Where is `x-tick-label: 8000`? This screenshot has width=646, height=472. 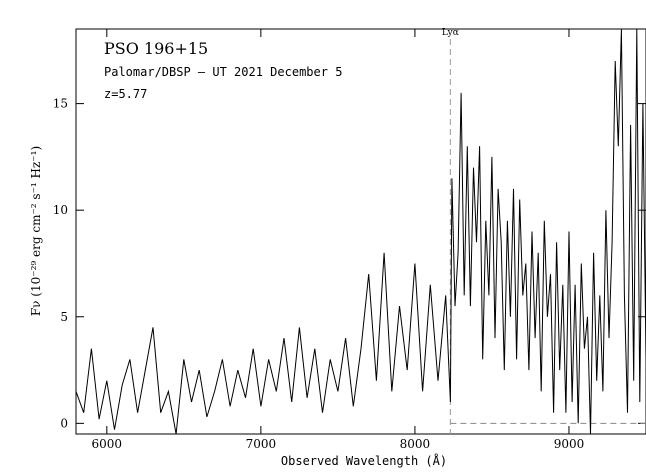 x-tick-label: 8000 is located at coordinates (415, 444).